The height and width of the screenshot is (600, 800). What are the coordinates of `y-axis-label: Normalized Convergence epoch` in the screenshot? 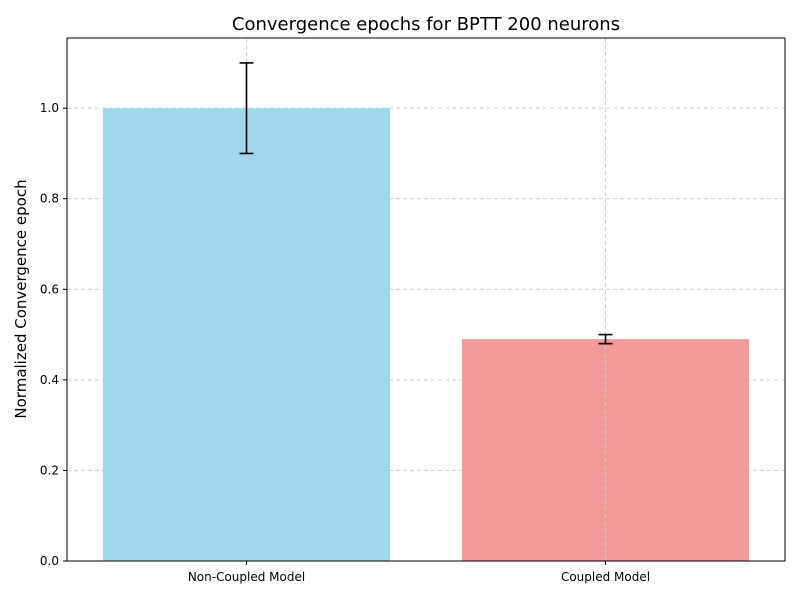 It's located at (21, 298).